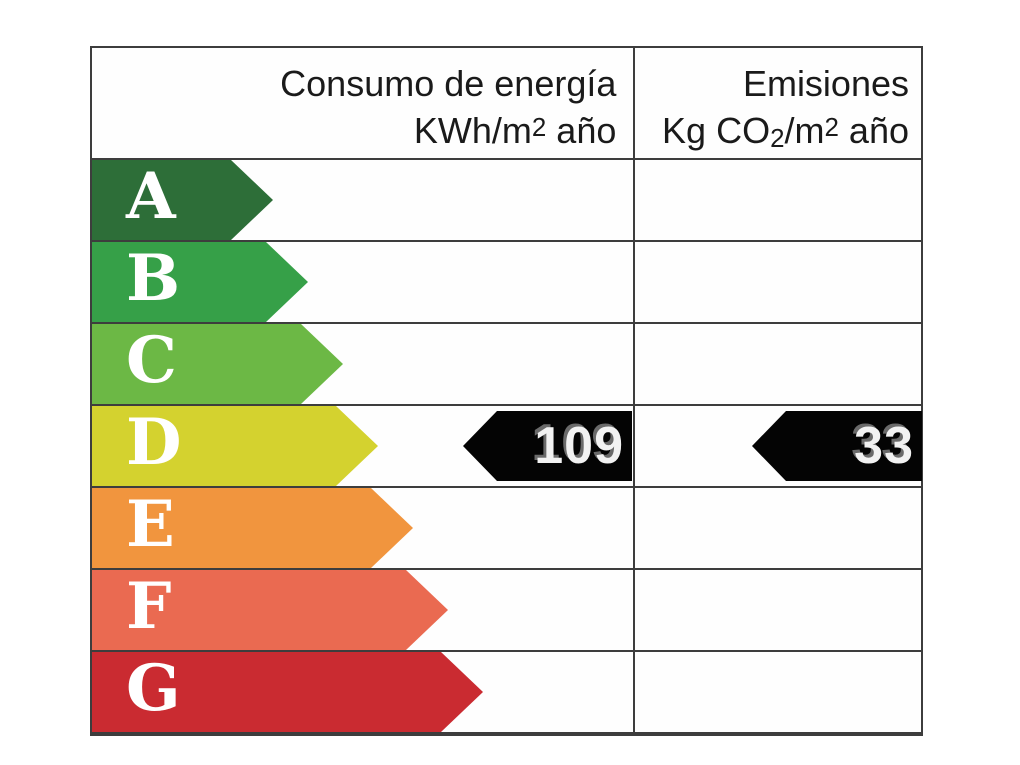  I want to click on grade-bar-f: F, so click(270, 610).